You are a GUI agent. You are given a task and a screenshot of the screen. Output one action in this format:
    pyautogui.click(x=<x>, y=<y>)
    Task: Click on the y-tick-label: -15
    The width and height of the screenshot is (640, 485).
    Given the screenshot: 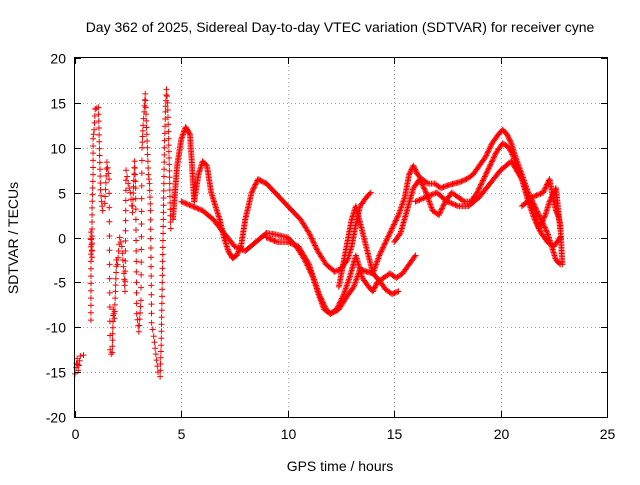 What is the action you would take?
    pyautogui.click(x=56, y=373)
    